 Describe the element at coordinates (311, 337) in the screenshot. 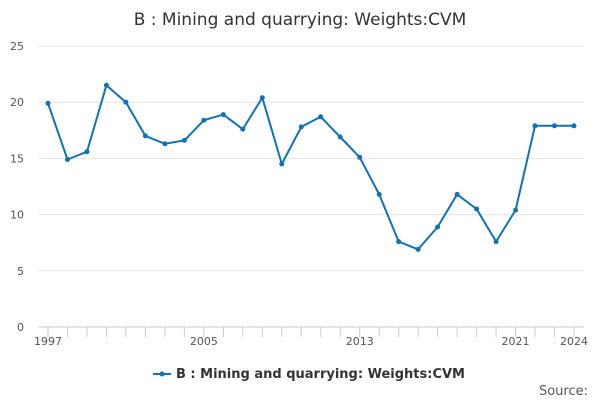

I see `x-axis: 1997 2005 2013 2021 2024` at that location.